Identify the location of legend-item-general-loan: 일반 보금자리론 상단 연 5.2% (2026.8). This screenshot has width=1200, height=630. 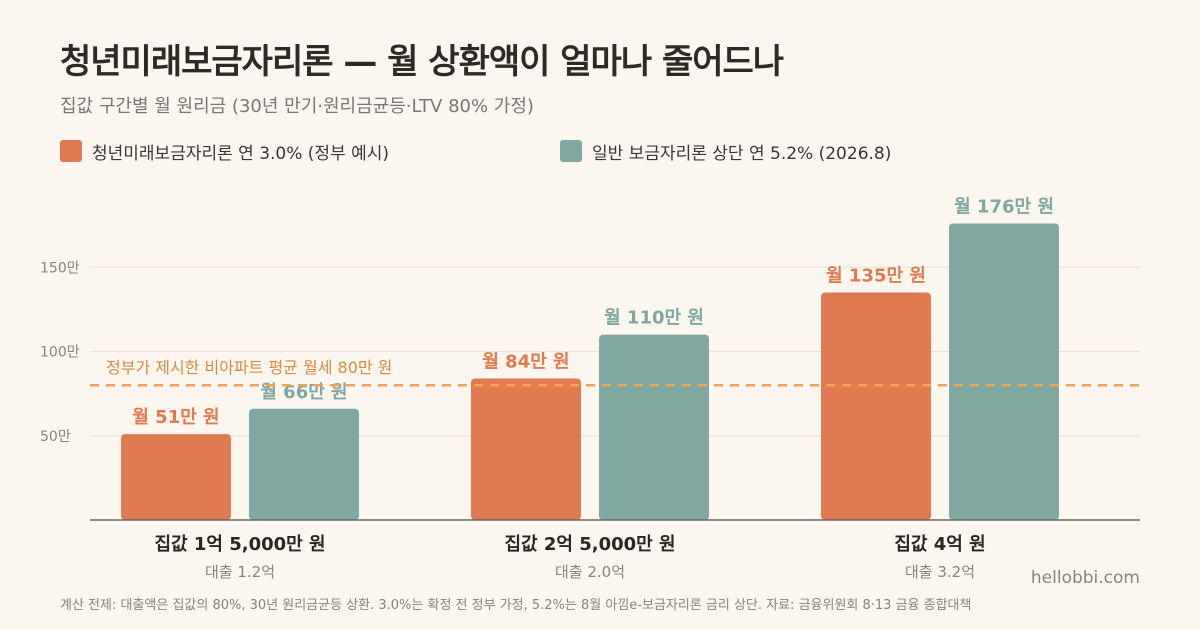
(726, 151).